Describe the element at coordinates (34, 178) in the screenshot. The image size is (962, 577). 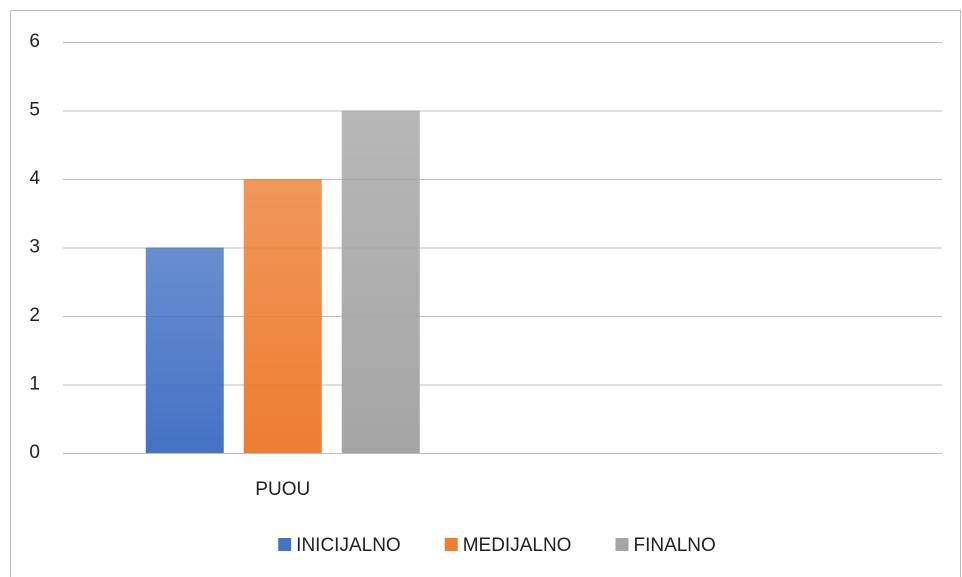
I see `y-tick-label: 4` at that location.